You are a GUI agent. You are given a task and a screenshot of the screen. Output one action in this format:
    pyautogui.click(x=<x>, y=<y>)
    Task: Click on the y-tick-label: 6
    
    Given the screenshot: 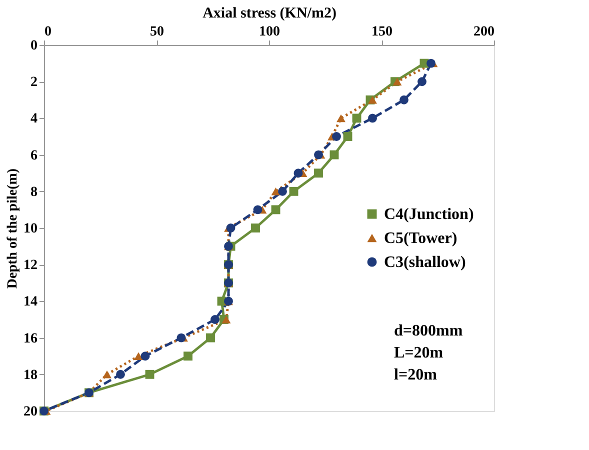 What is the action you would take?
    pyautogui.click(x=34, y=156)
    